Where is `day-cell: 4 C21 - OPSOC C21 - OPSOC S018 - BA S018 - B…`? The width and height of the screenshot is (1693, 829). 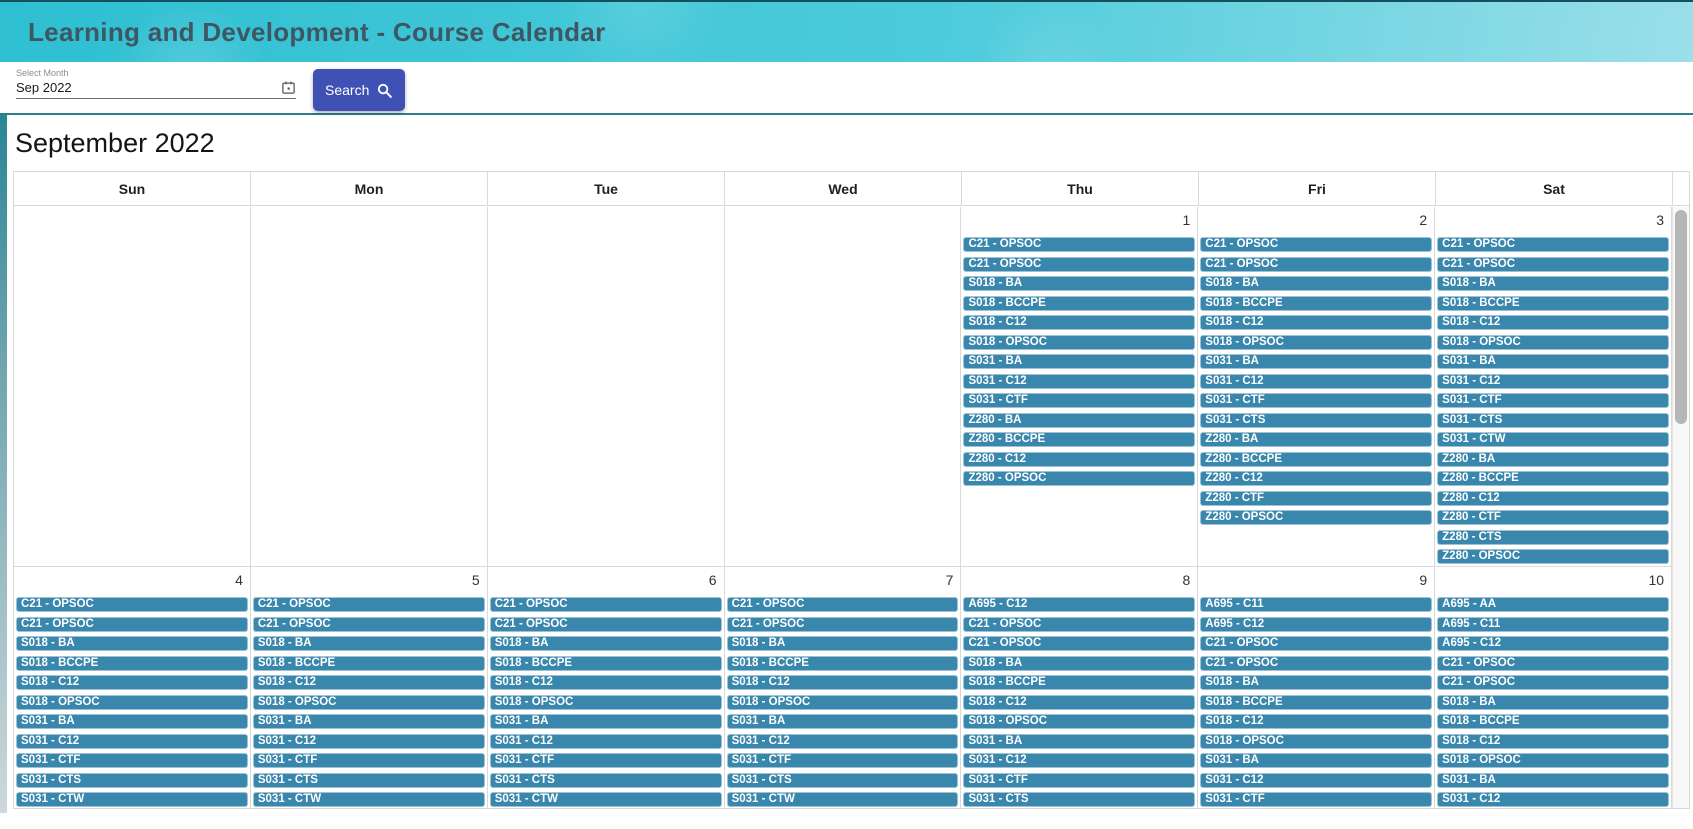 day-cell: 4 C21 - OPSOC C21 - OPSOC S018 - BA S018 - B… is located at coordinates (132, 687).